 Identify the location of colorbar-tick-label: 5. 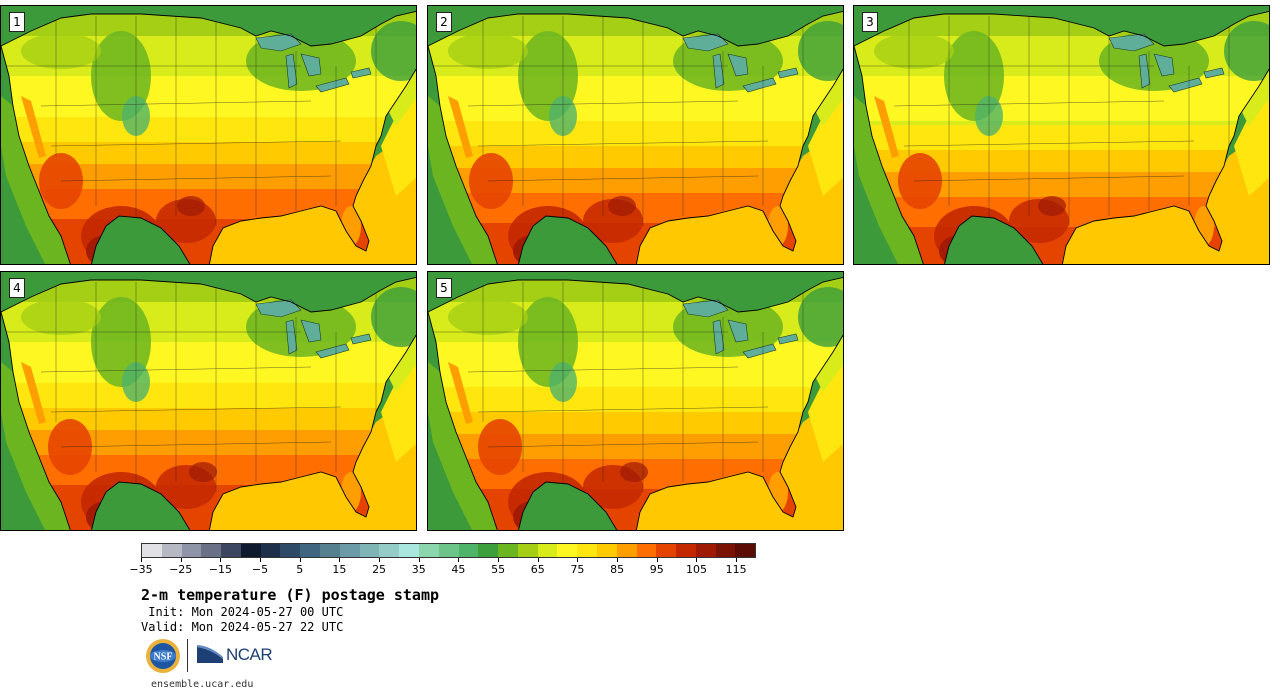
(300, 569).